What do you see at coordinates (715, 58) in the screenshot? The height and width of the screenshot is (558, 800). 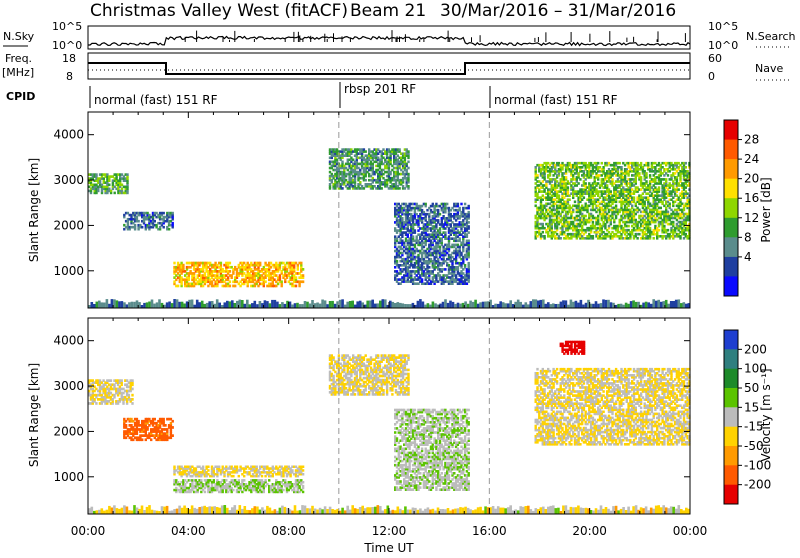 I see `nave-tick-top: 60` at bounding box center [715, 58].